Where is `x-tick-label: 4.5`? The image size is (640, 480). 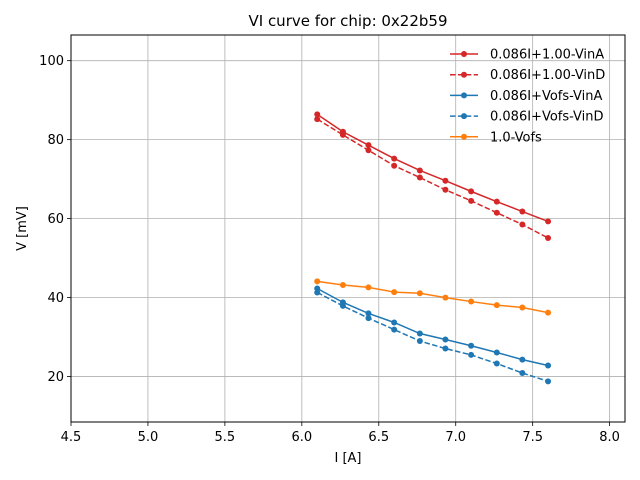 x-tick-label: 4.5 is located at coordinates (71, 437).